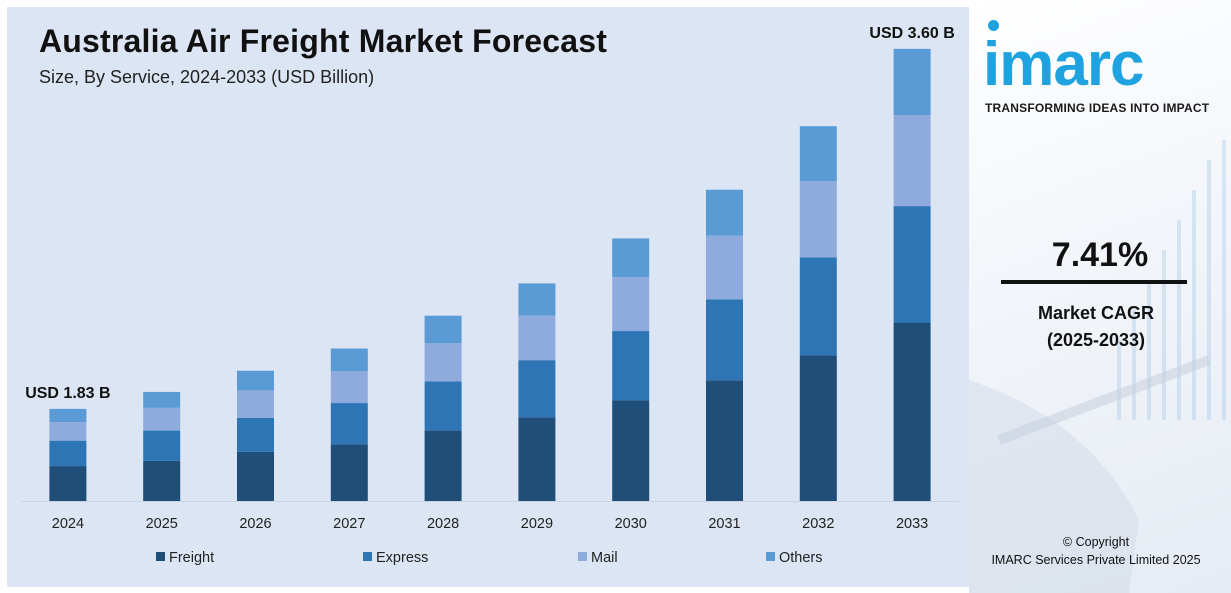  Describe the element at coordinates (1063, 64) in the screenshot. I see `imarc-logo: imarc` at that location.